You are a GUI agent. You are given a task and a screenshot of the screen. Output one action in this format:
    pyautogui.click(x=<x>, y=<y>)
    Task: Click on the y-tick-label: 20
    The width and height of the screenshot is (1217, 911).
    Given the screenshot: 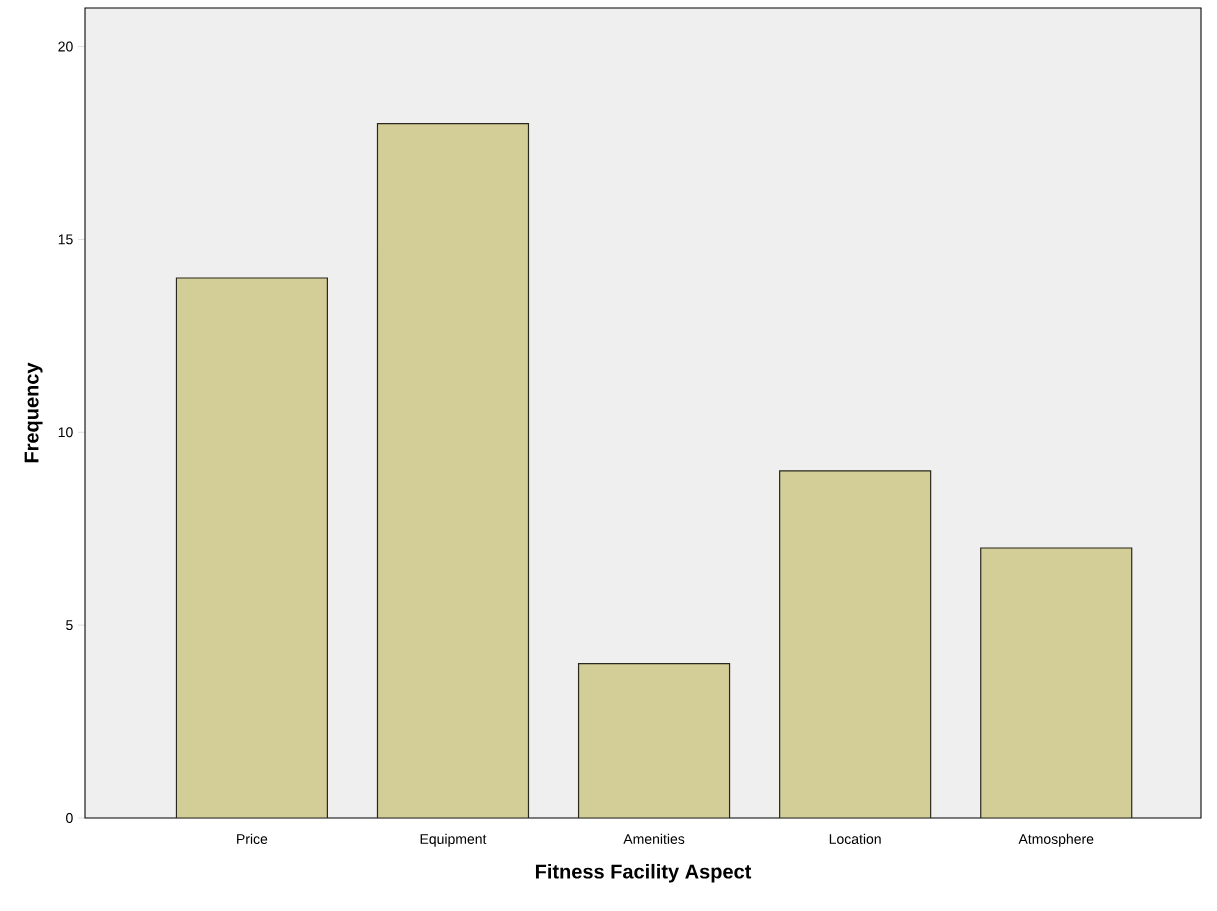 What is the action you would take?
    pyautogui.click(x=65, y=46)
    